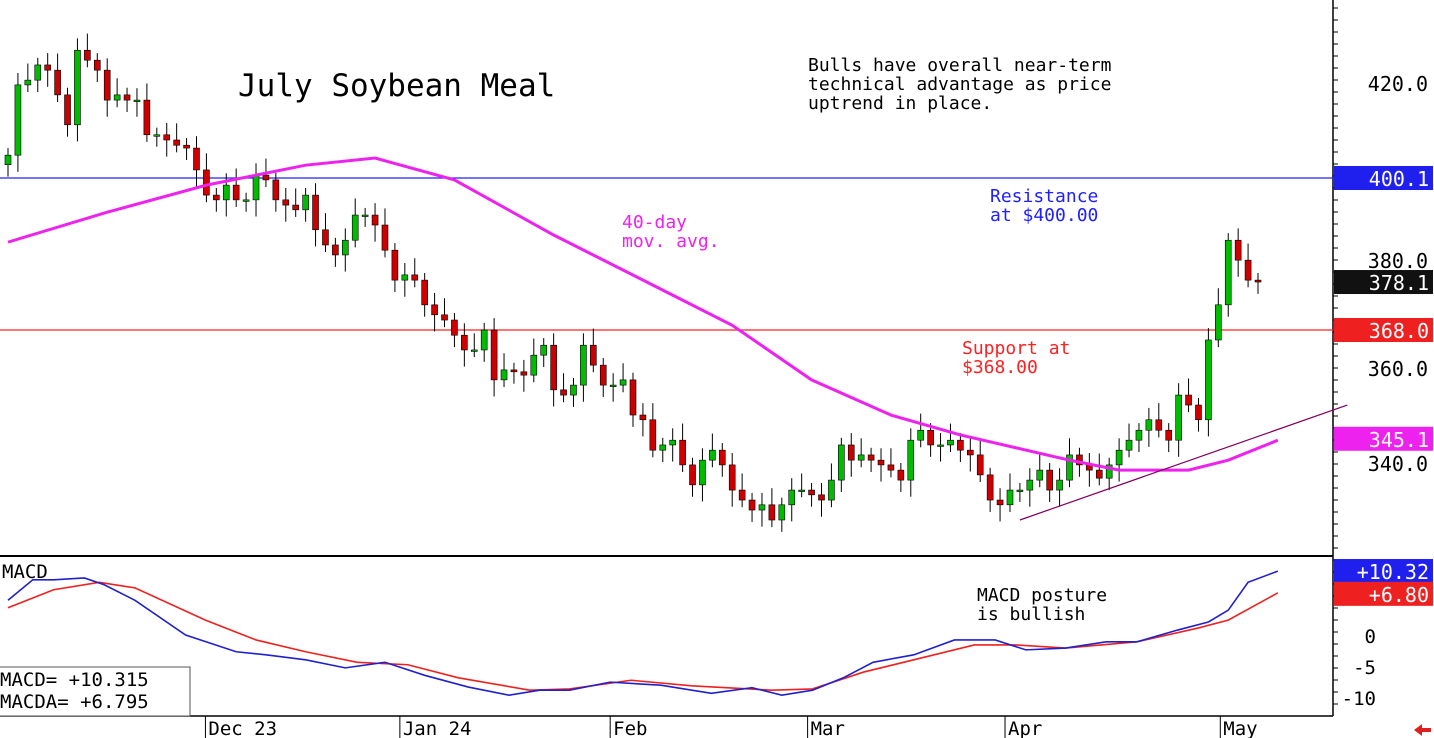 The image size is (1434, 738). What do you see at coordinates (1370, 637) in the screenshot?
I see `macd-tick-label: 0` at bounding box center [1370, 637].